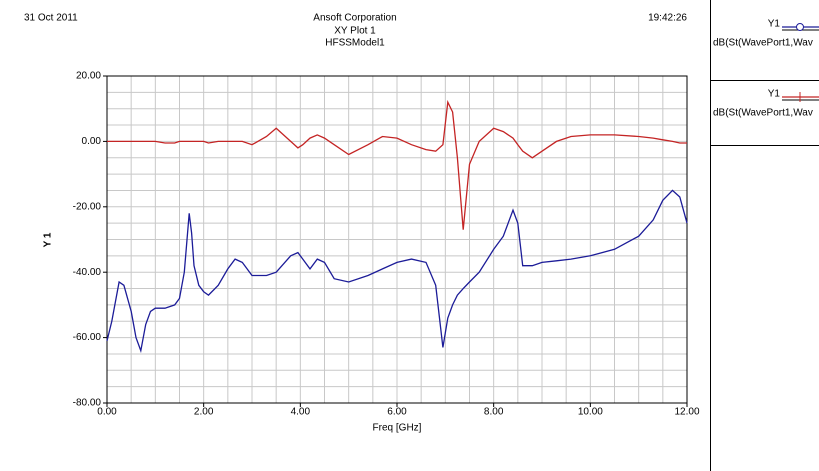  What do you see at coordinates (92, 141) in the screenshot?
I see `y-tick-label: 0.00` at bounding box center [92, 141].